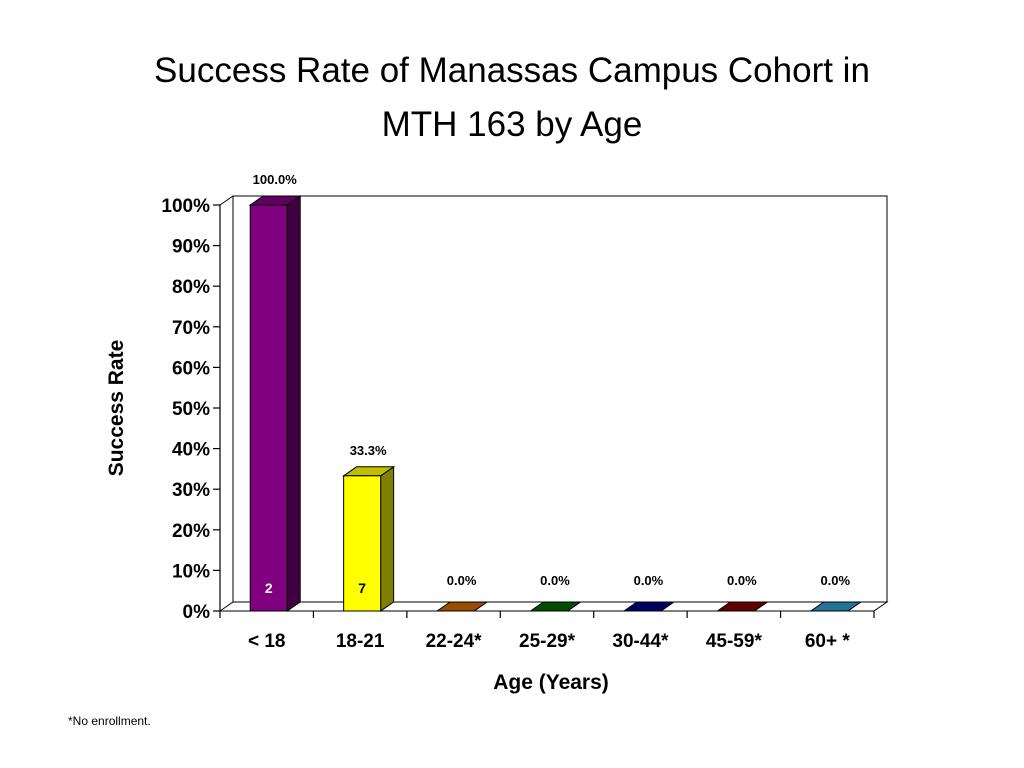 This screenshot has width=1024, height=768. Describe the element at coordinates (734, 641) in the screenshot. I see `x-tick-label: 45-59*` at that location.